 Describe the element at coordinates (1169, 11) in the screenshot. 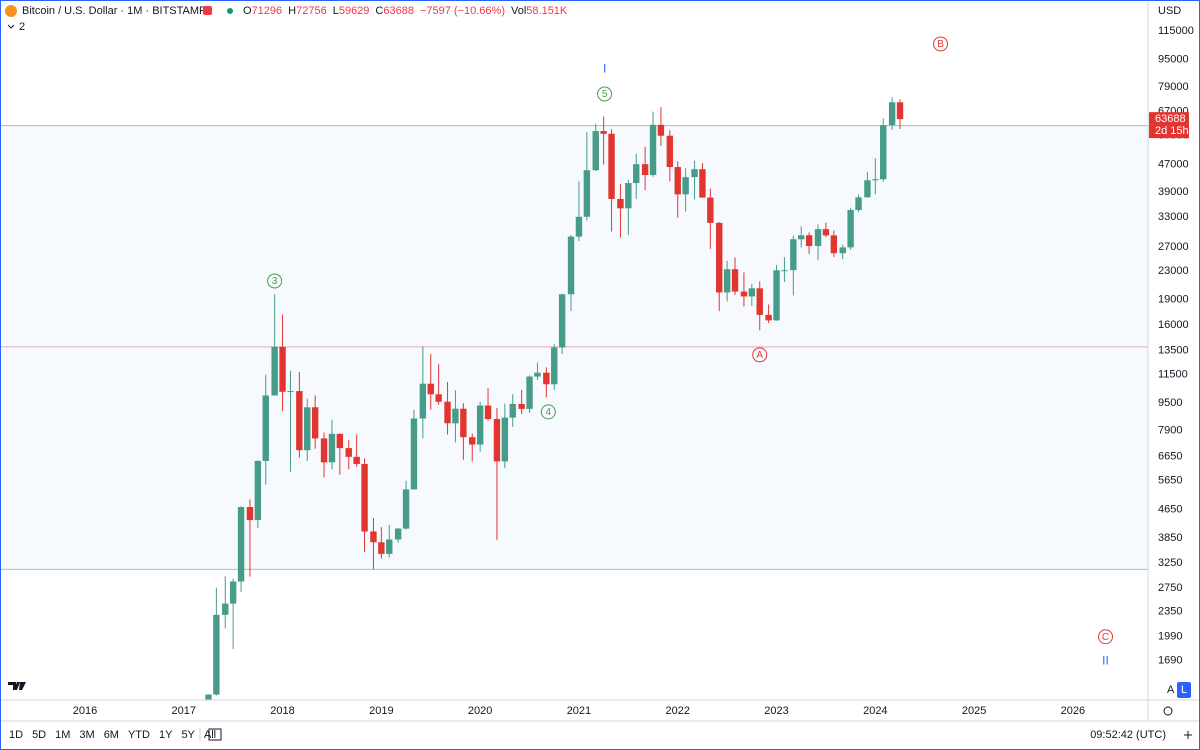

I see `currency: USD` at that location.